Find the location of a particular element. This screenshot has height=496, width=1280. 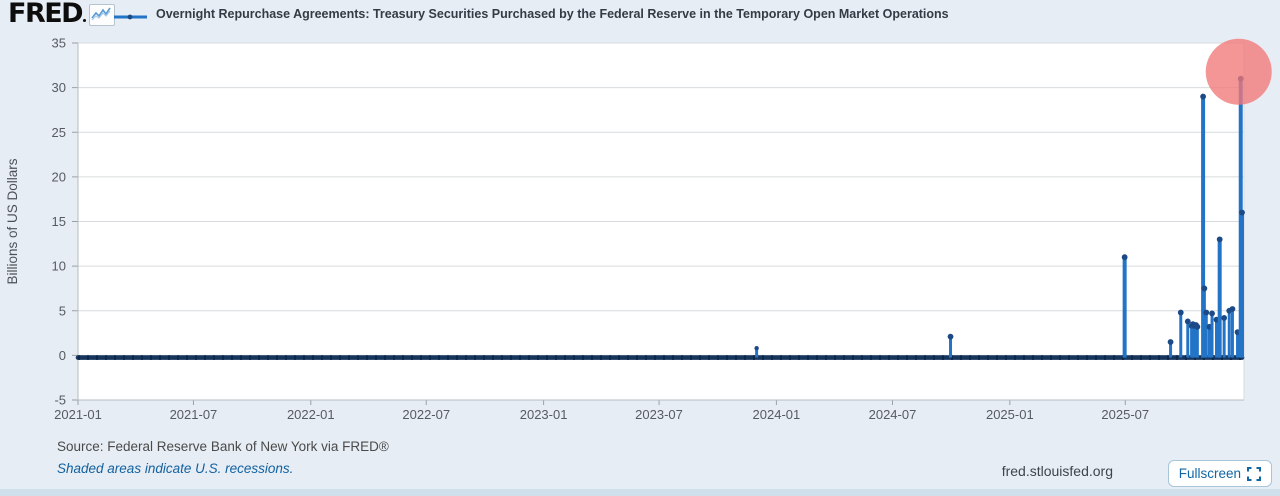

fullscreen-button: Fullscreen is located at coordinates (1219, 473).